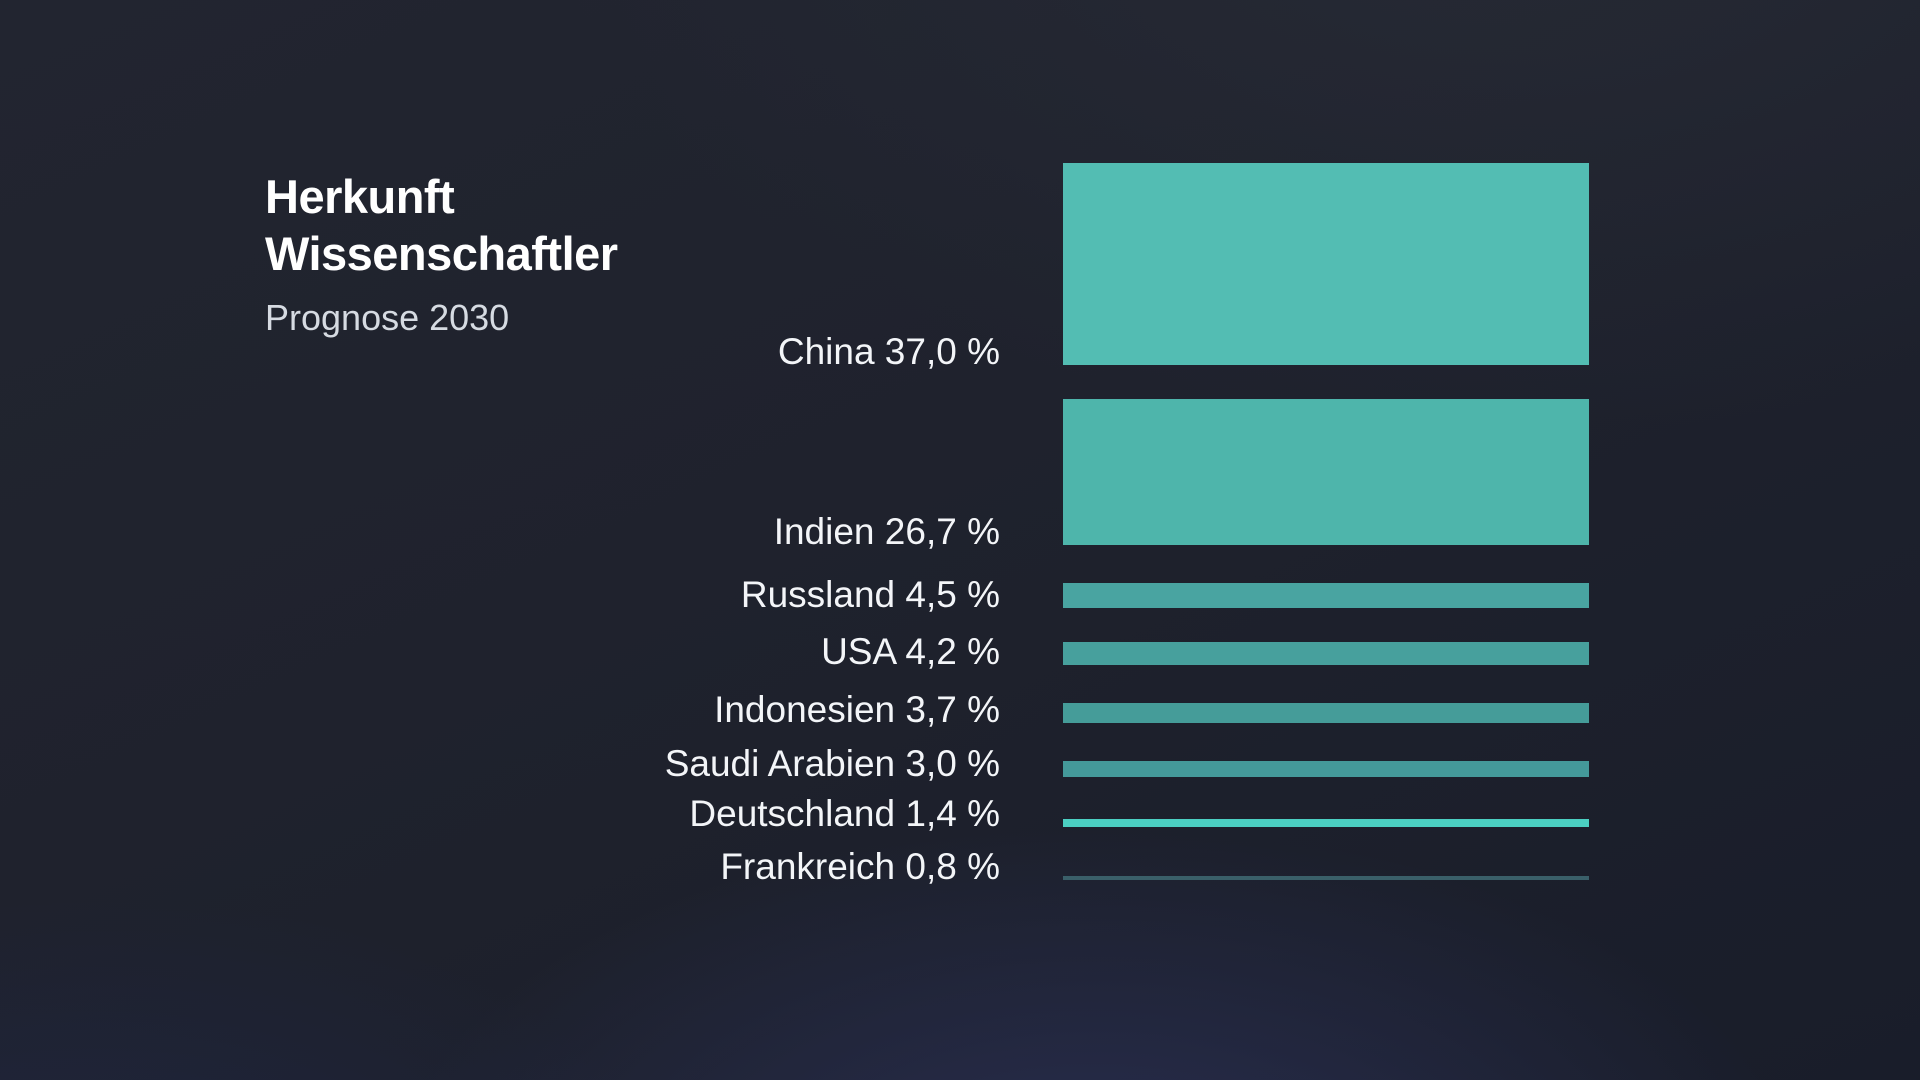  What do you see at coordinates (1326, 823) in the screenshot?
I see `bar-deutschland` at bounding box center [1326, 823].